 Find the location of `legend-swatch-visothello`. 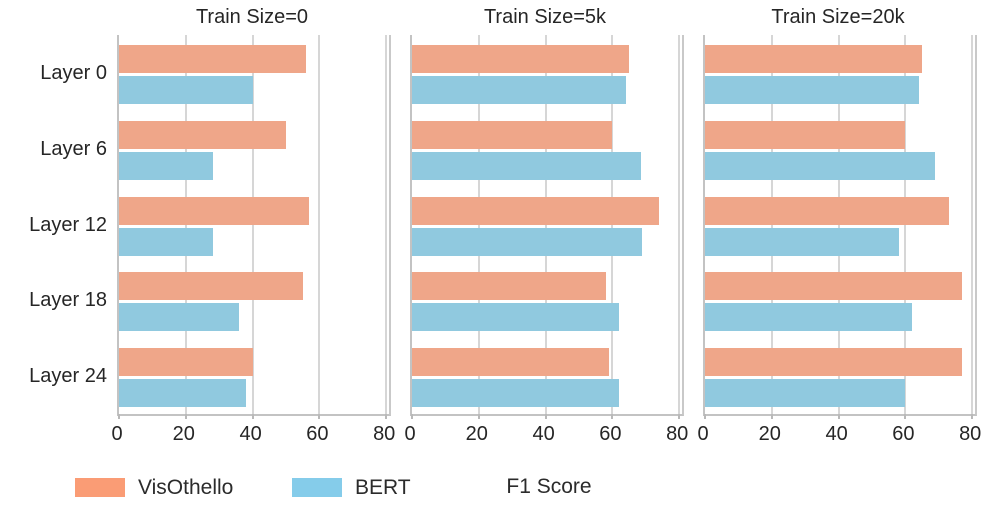

legend-swatch-visothello is located at coordinates (100, 487).